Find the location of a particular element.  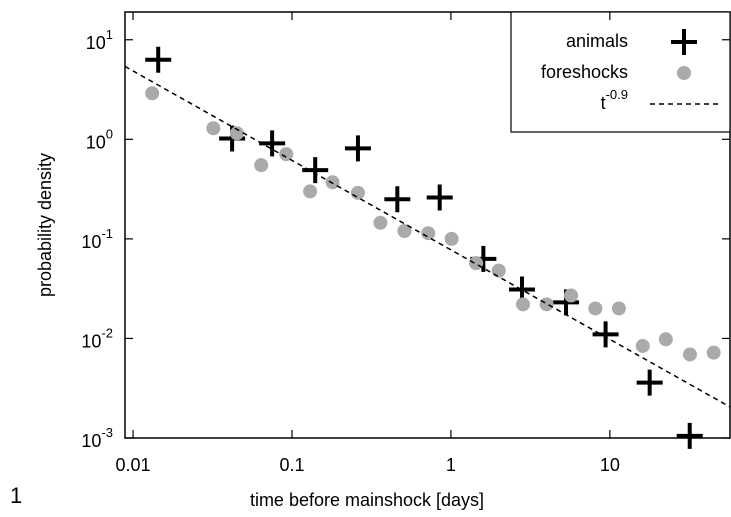

y-axis-label: probability density is located at coordinates (45, 225).